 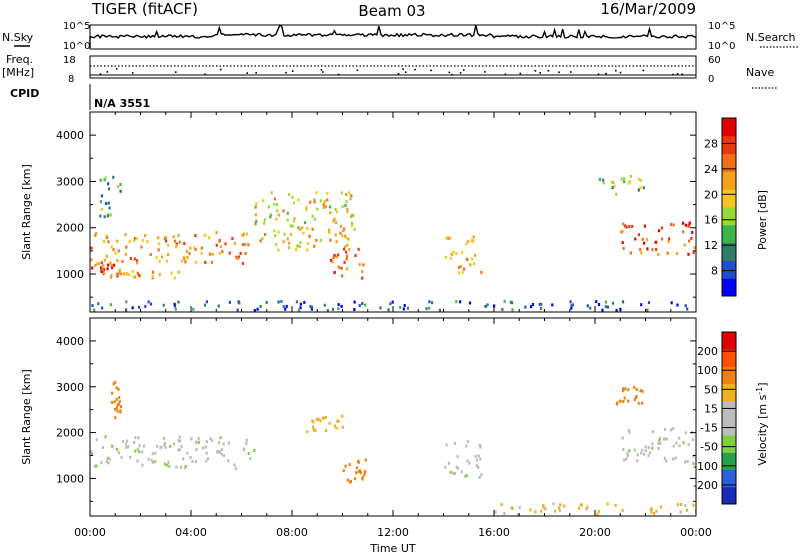 What do you see at coordinates (24, 93) in the screenshot?
I see `cpid-label: CPID` at bounding box center [24, 93].